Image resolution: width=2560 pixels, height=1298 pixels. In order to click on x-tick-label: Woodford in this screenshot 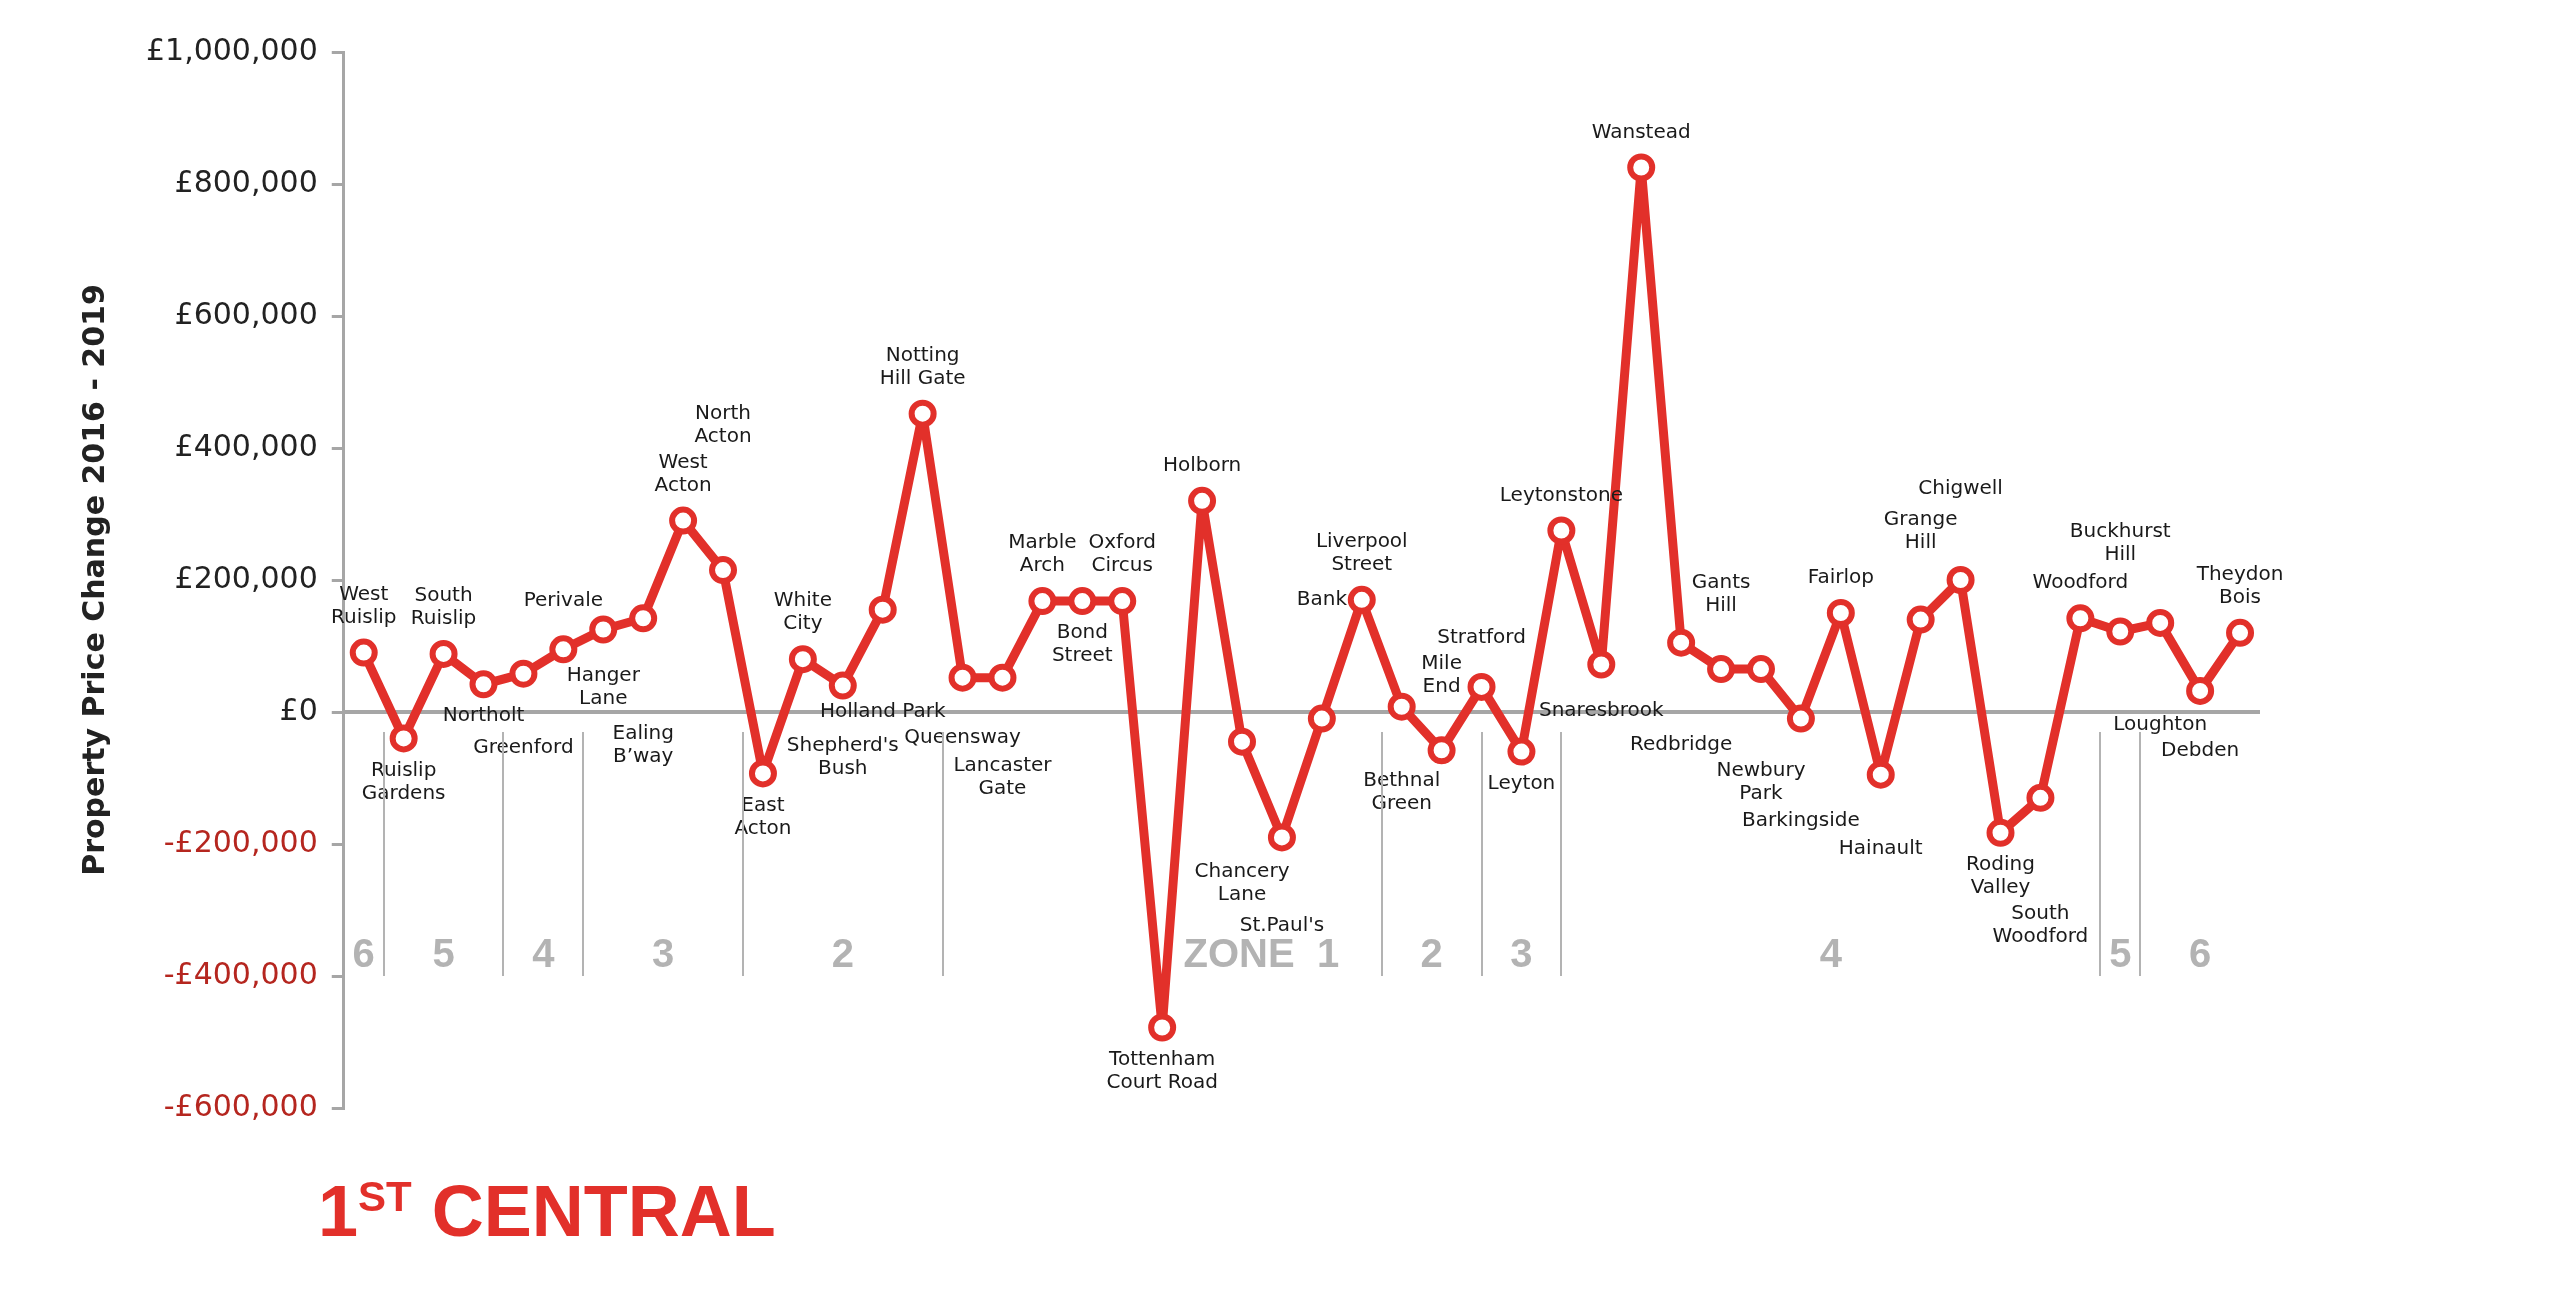, I will do `click(2080, 581)`.